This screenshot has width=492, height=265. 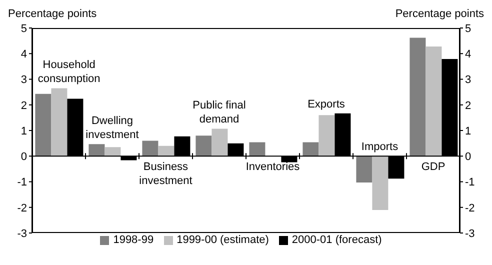 What do you see at coordinates (468, 80) in the screenshot?
I see `y2-tick-label: 3` at bounding box center [468, 80].